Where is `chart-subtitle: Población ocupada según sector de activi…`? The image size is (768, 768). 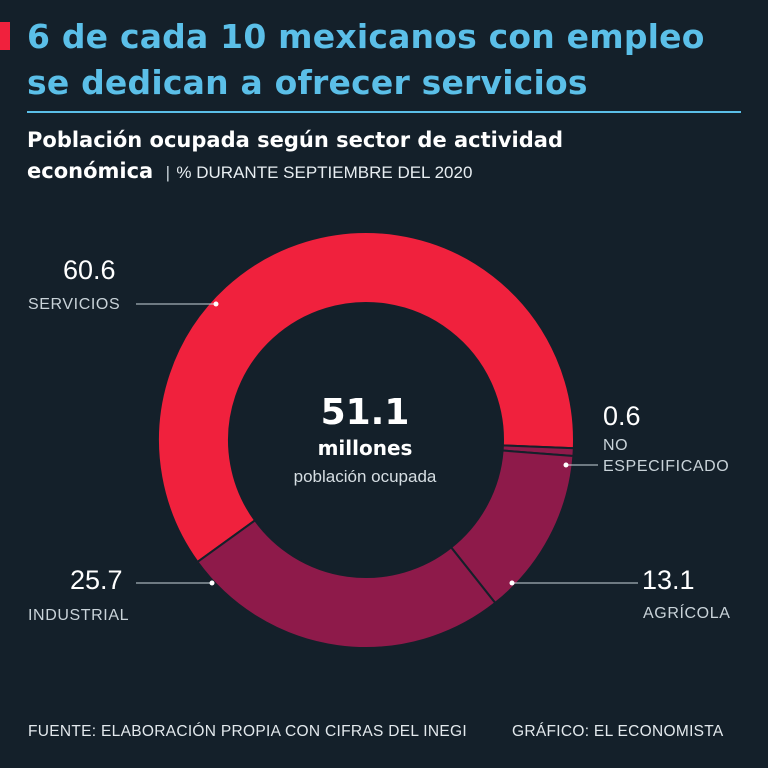
chart-subtitle: Población ocupada según sector de activi… is located at coordinates (387, 156).